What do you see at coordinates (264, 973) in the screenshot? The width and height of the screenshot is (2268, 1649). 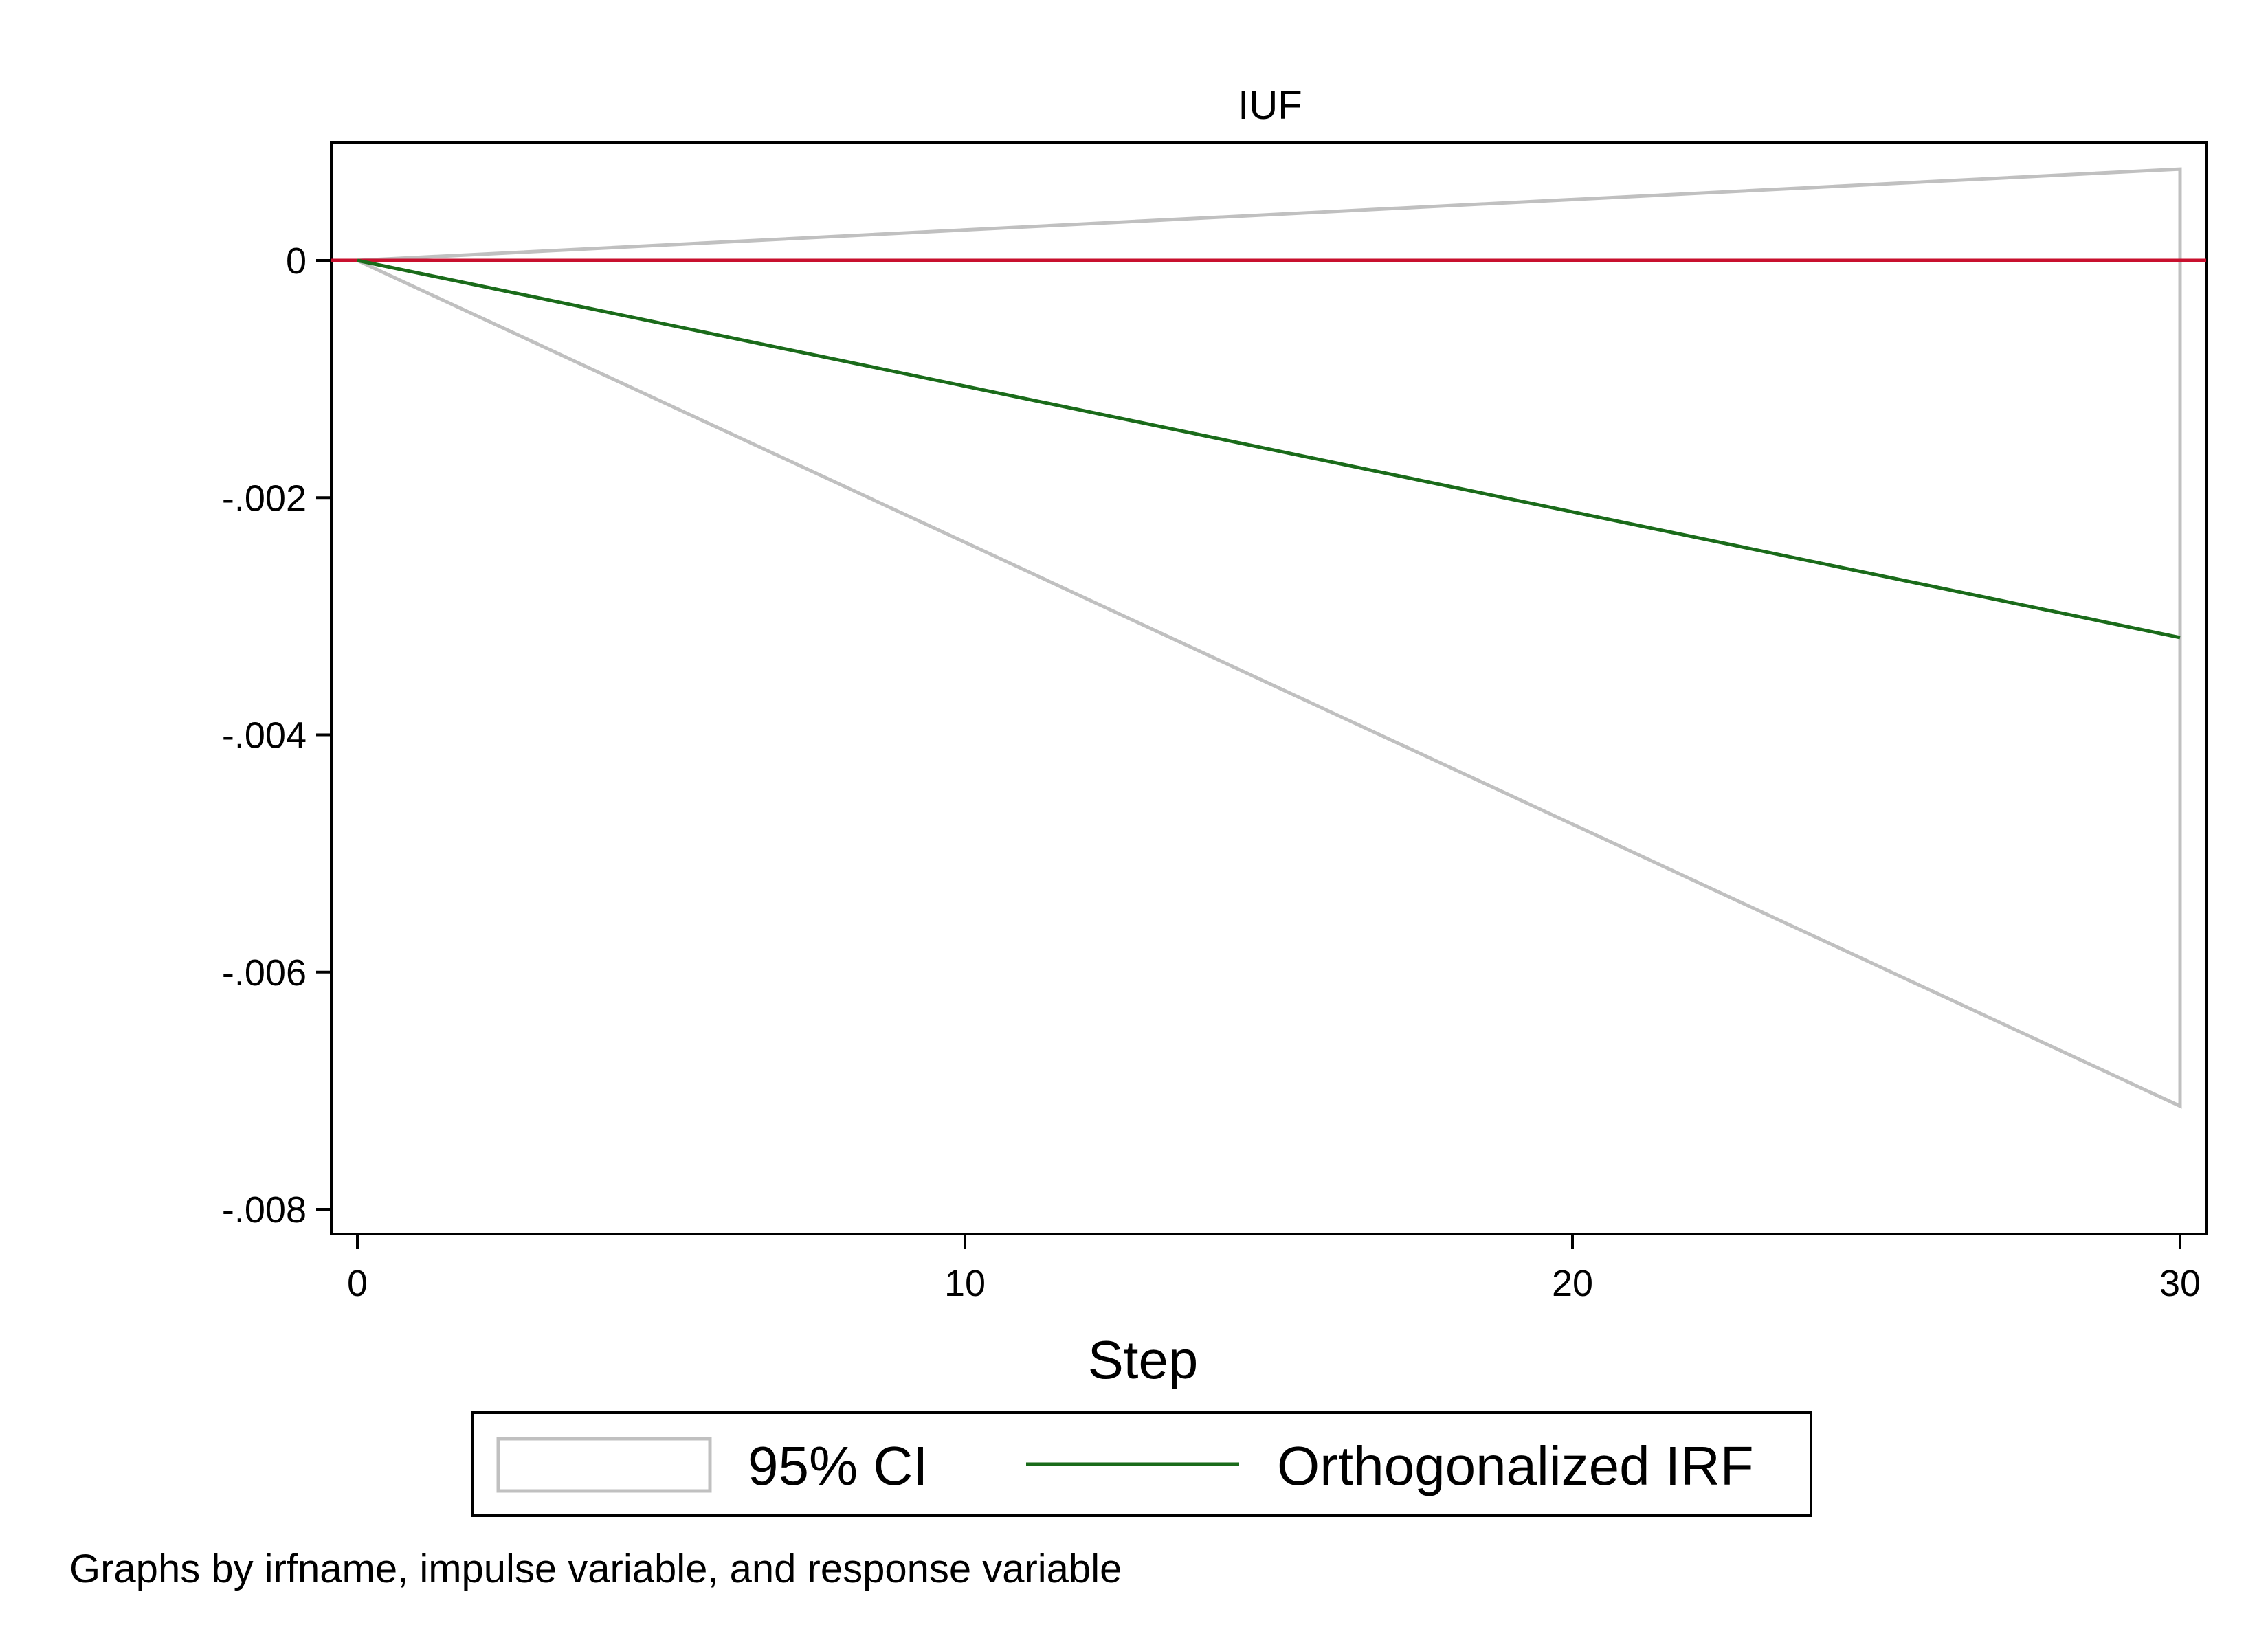 I see `y-tick-label: -.006` at bounding box center [264, 973].